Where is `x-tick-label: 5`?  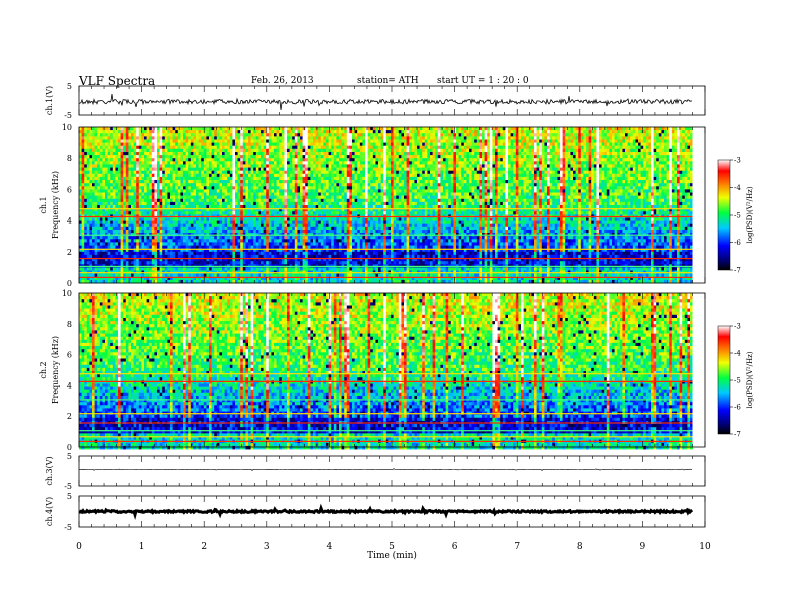
x-tick-label: 5 is located at coordinates (392, 547).